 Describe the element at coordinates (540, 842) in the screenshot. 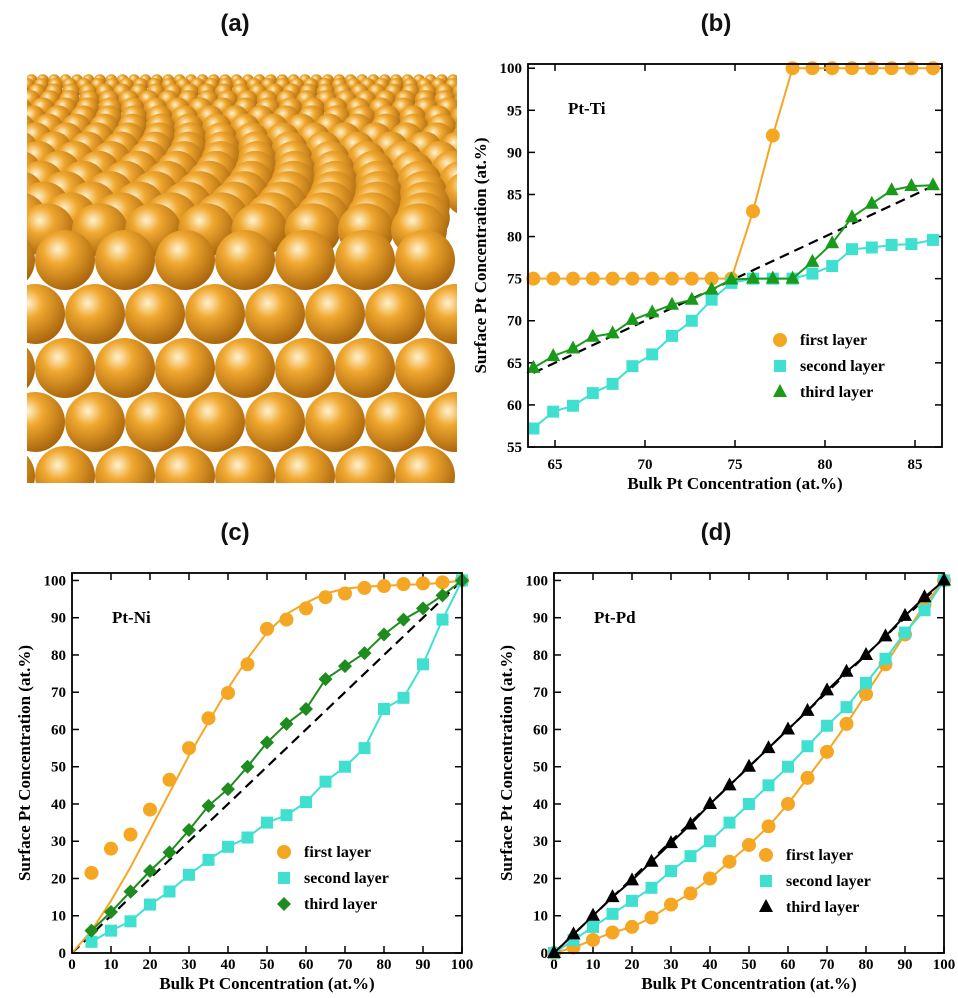

I see `y-tick-label: 30` at that location.